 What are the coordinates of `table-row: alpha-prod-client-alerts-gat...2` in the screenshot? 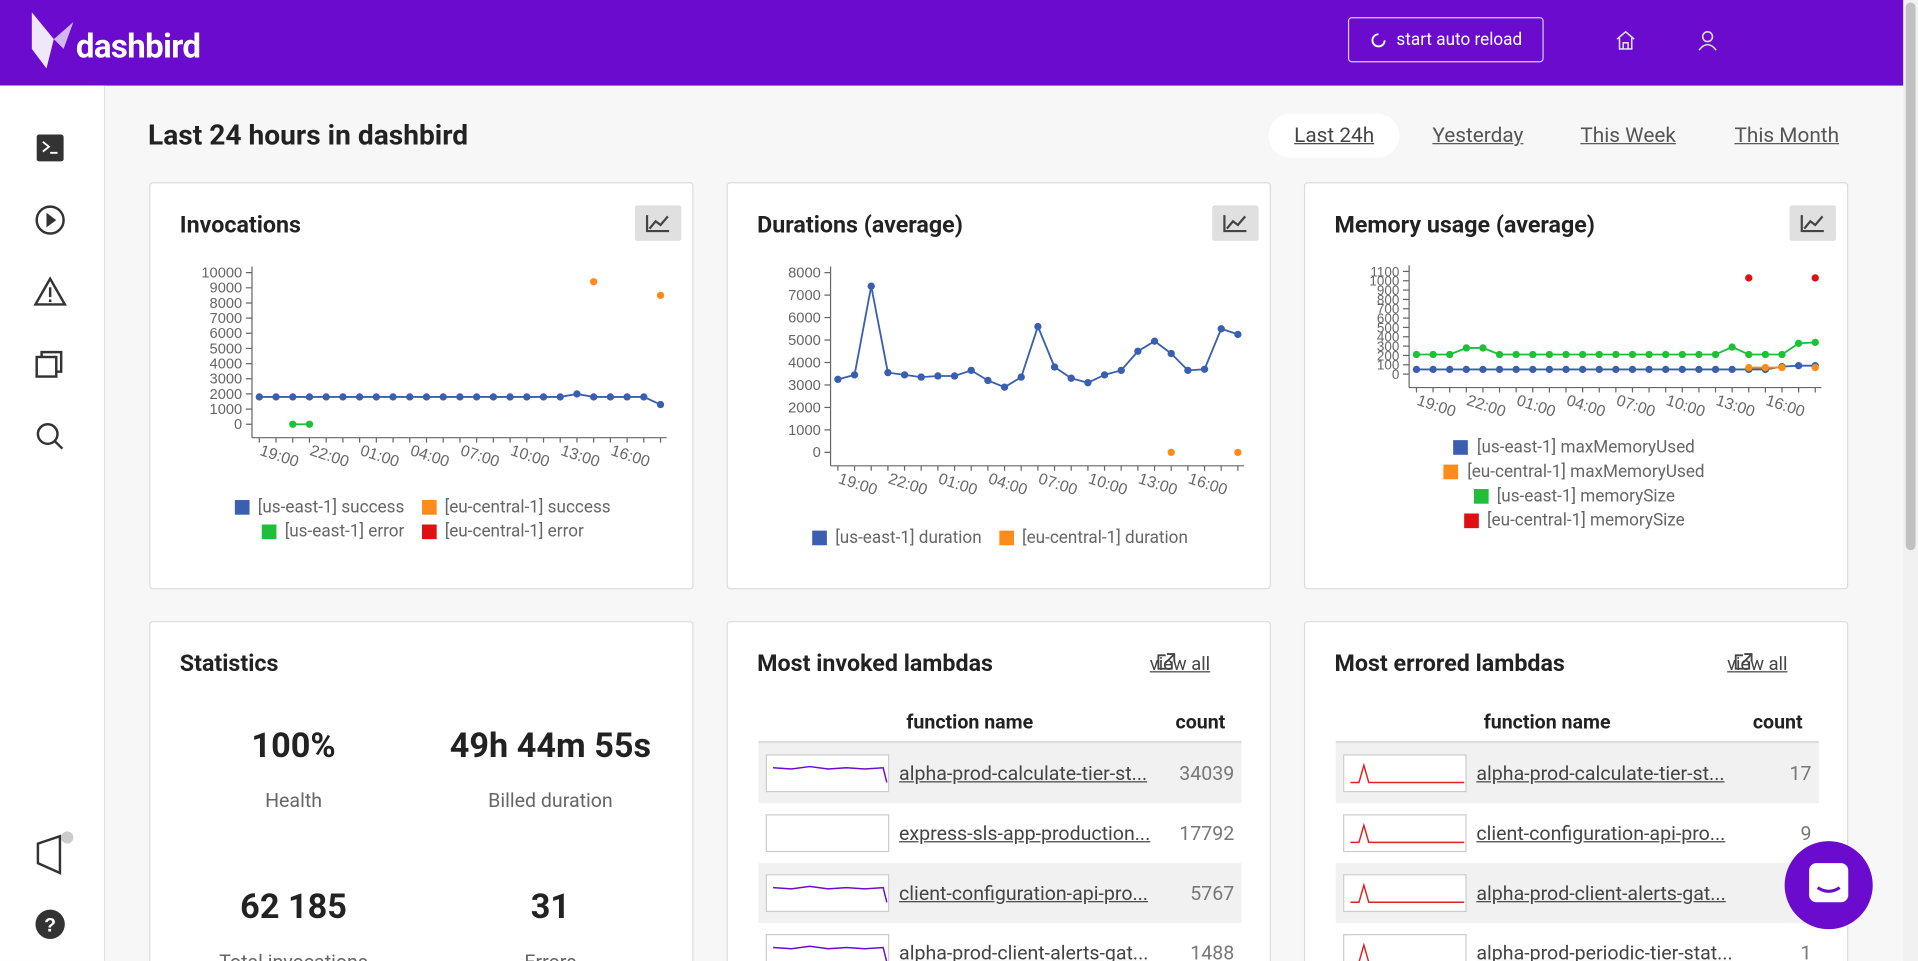 It's located at (1577, 893).